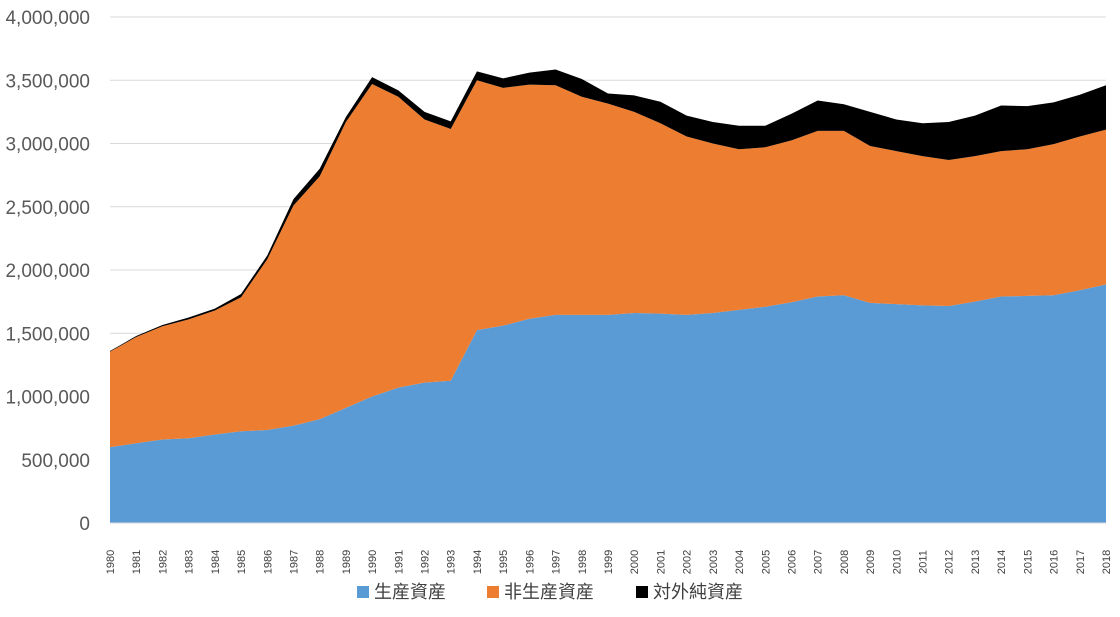 Image resolution: width=1120 pixels, height=617 pixels. What do you see at coordinates (137, 562) in the screenshot?
I see `x-tick-label: 1981` at bounding box center [137, 562].